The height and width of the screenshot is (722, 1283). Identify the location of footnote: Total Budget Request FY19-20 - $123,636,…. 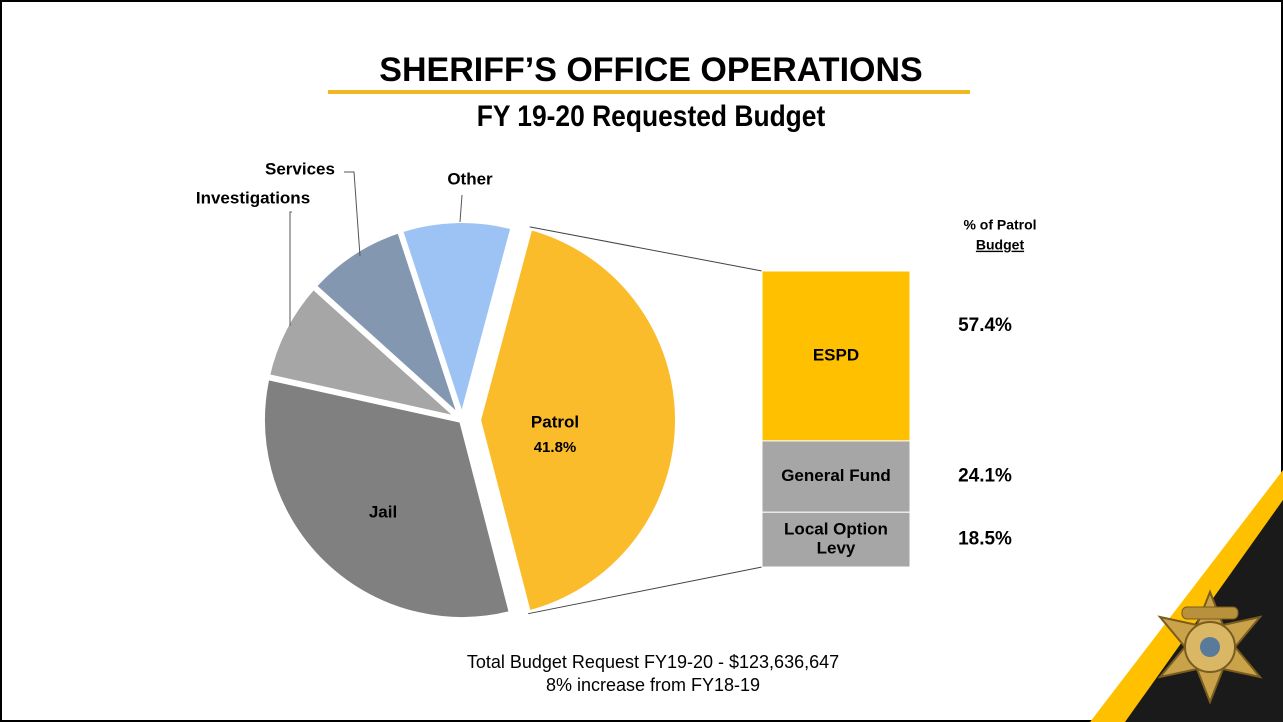
(653, 662).